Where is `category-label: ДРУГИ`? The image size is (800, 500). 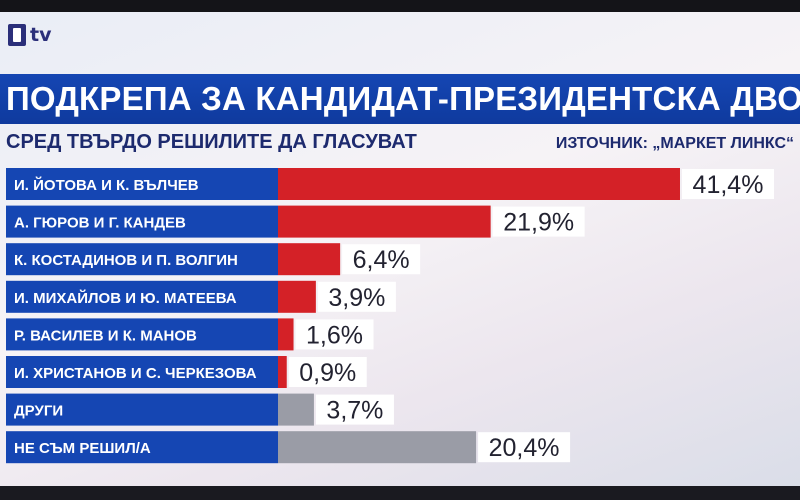 category-label: ДРУГИ is located at coordinates (38, 411).